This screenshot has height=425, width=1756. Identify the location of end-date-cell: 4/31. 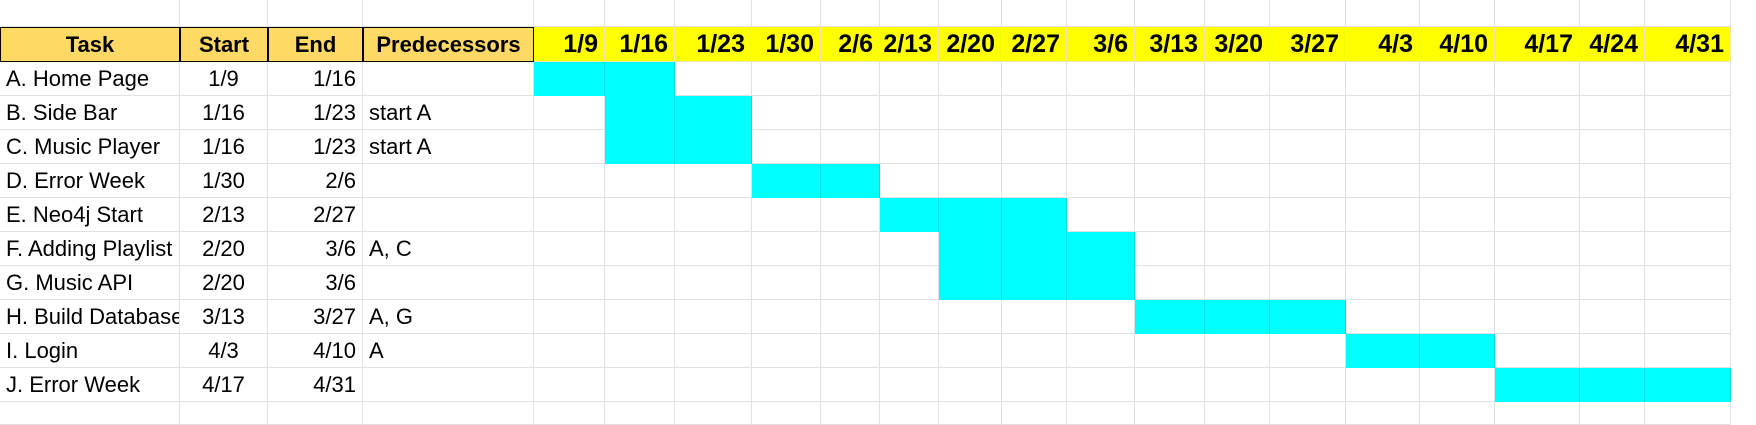
(315, 385).